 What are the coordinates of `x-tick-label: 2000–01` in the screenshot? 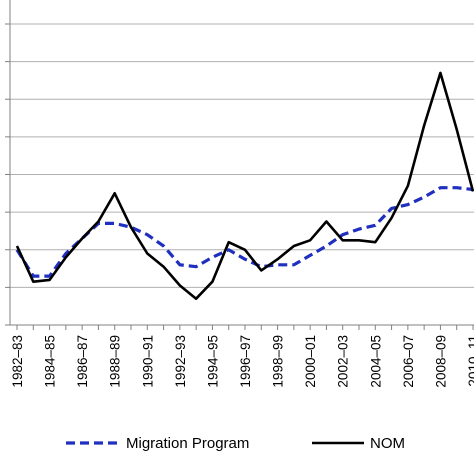 It's located at (310, 361).